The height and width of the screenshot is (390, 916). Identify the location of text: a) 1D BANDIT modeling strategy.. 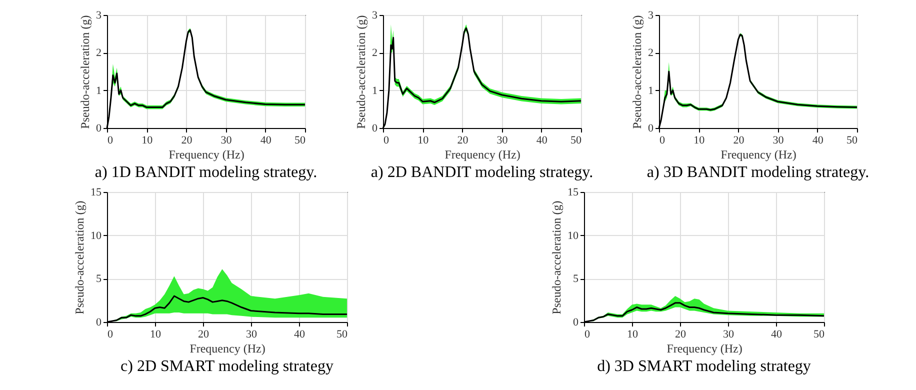
(206, 172).